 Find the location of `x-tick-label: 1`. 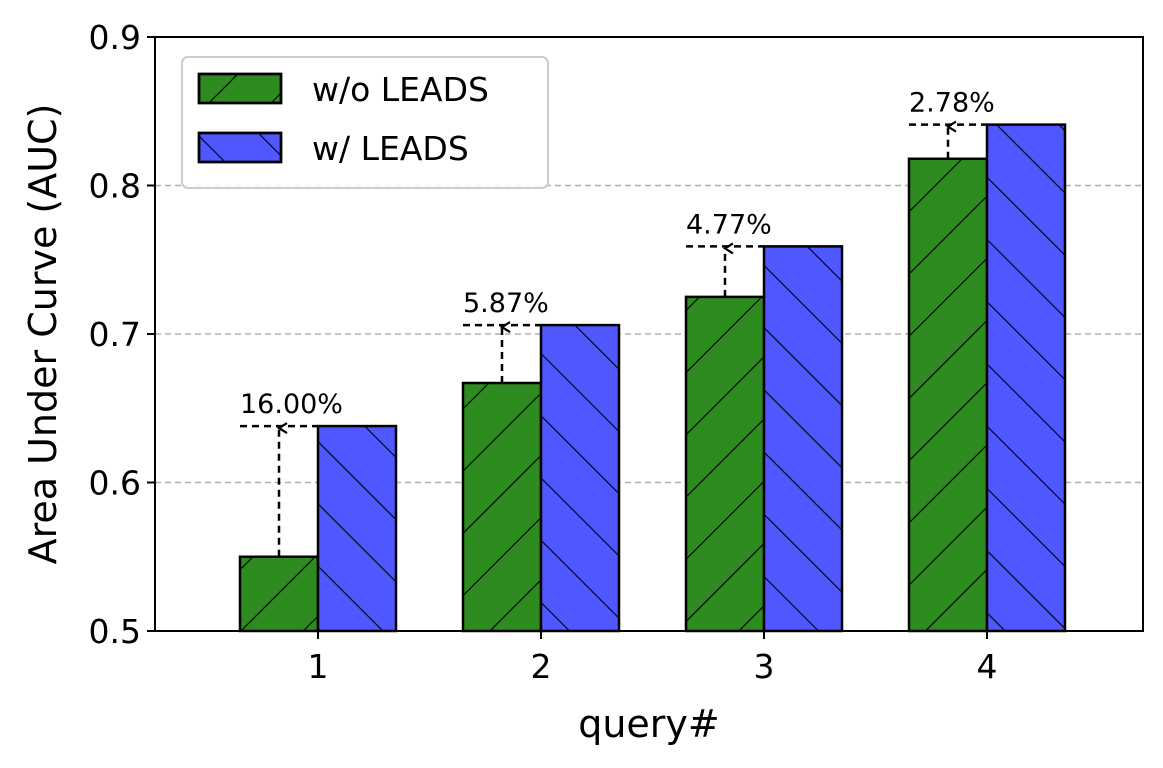

x-tick-label: 1 is located at coordinates (318, 666).